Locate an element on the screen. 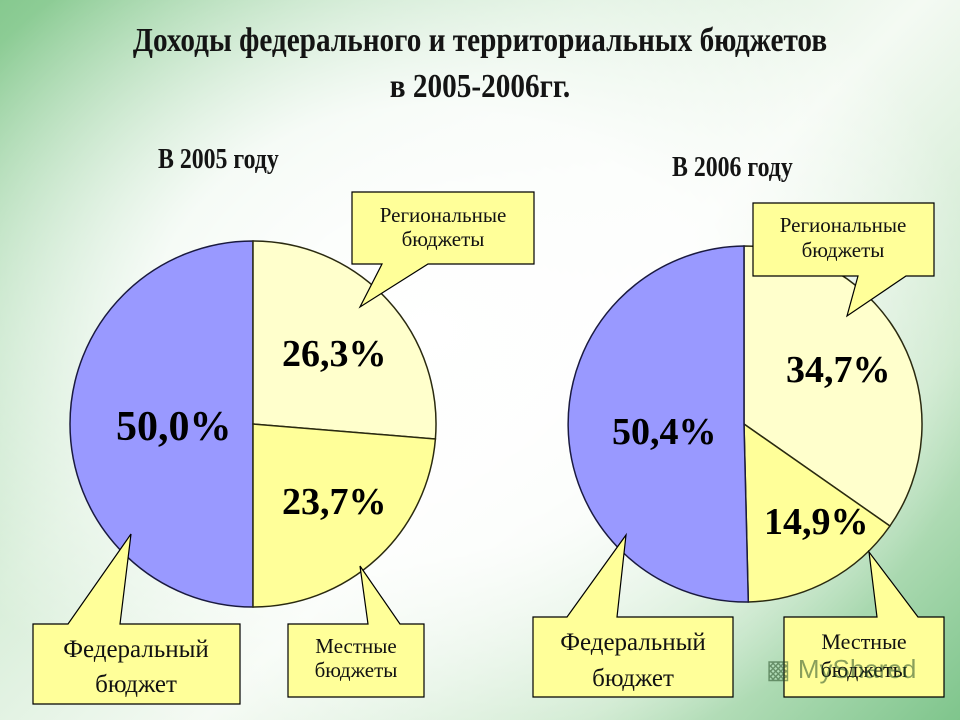 Image resolution: width=960 pixels, height=720 pixels. callout-2005-regional: Региональные бюджеты is located at coordinates (443, 250).